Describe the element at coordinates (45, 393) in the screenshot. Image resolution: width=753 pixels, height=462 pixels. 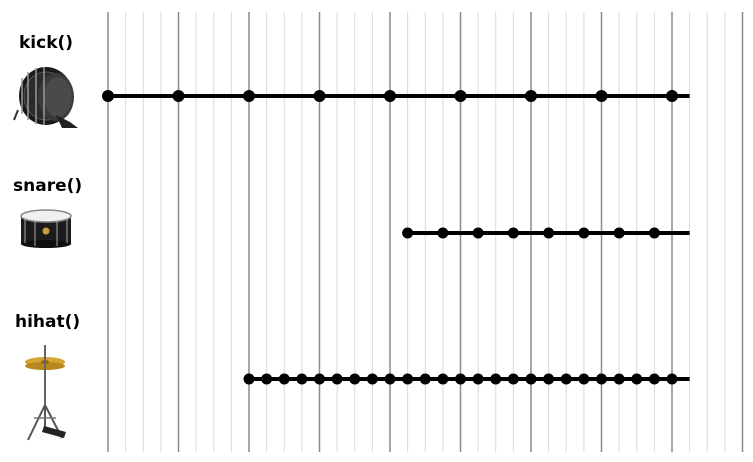
I see `hihat-icon` at that location.